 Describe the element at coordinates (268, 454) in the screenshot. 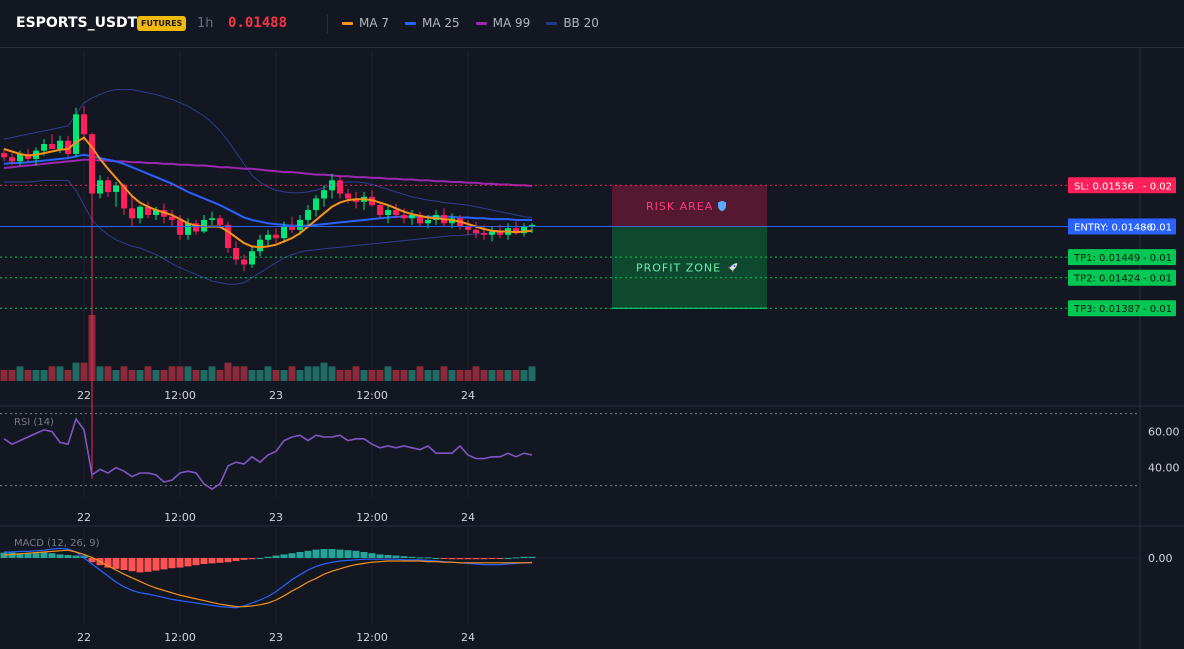

I see `rsi-line` at that location.